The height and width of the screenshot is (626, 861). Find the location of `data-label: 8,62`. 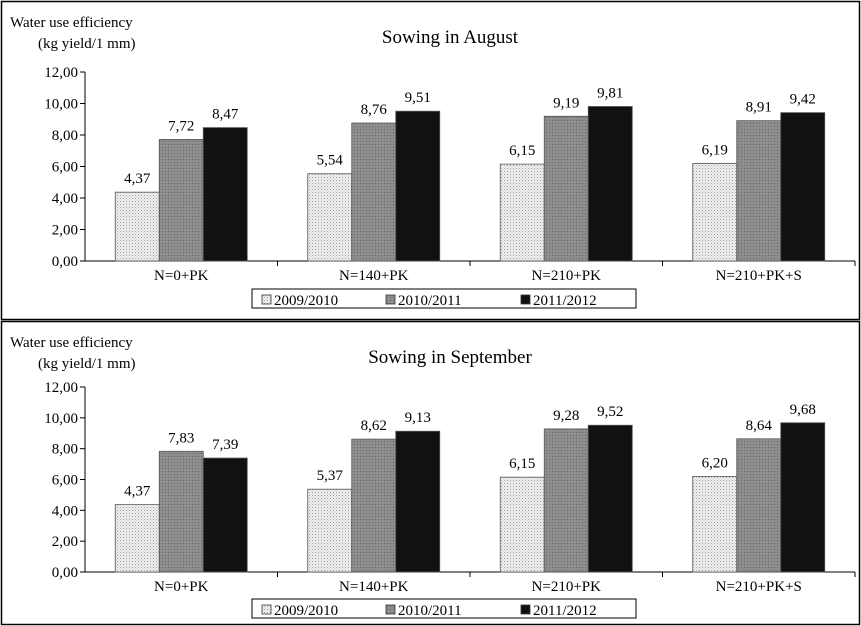

data-label: 8,62 is located at coordinates (374, 426).